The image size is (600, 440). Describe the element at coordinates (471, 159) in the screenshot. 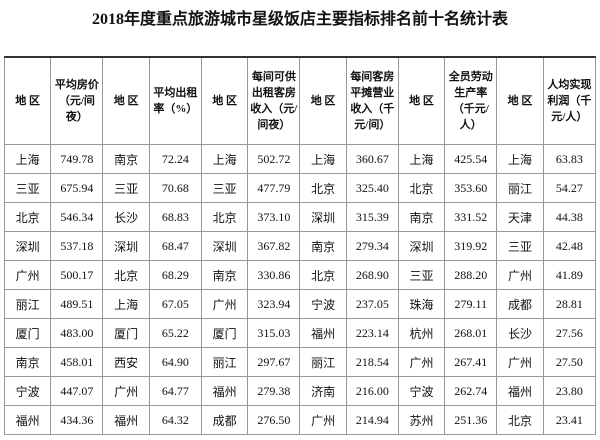

I see `value-cell: 425.54` at that location.